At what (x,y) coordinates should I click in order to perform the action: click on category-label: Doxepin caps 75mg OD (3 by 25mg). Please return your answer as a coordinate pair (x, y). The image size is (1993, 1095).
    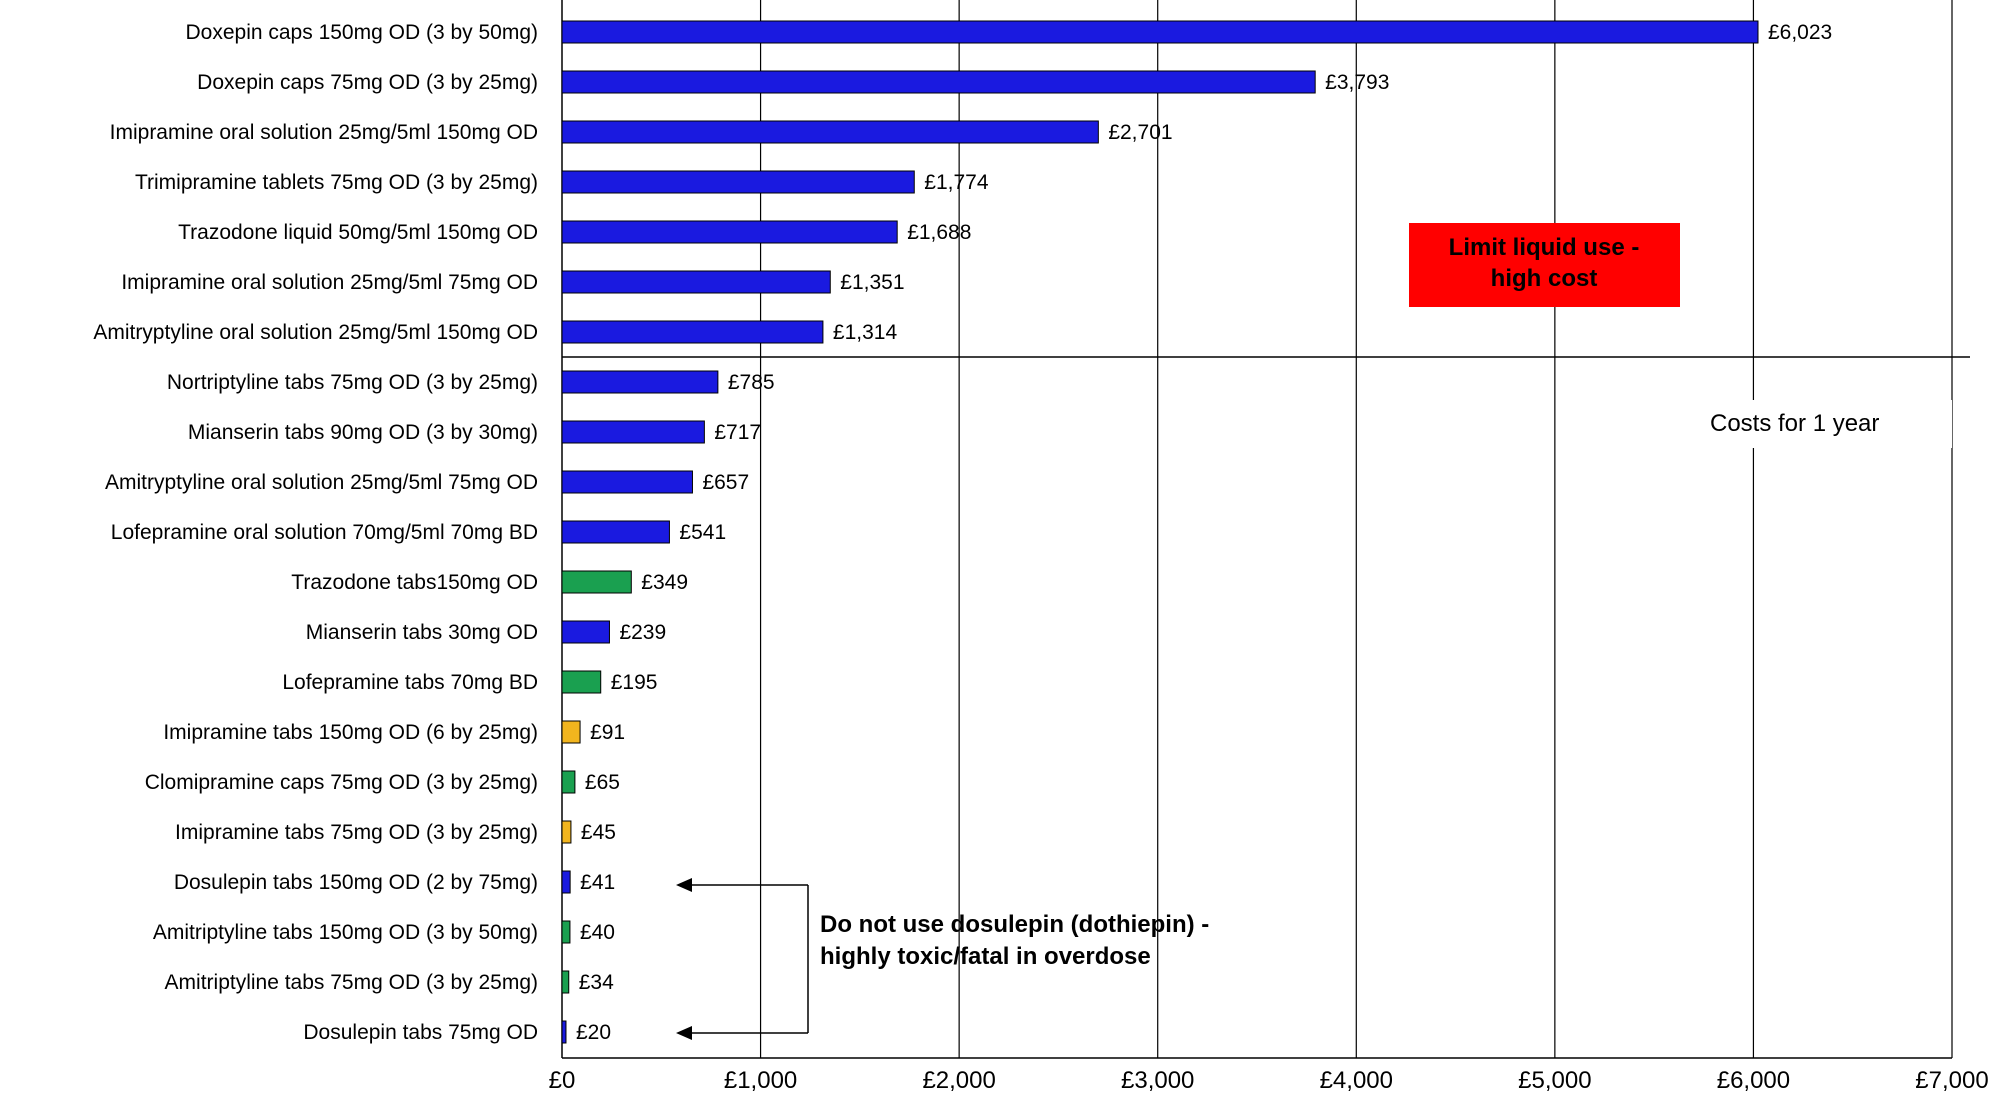
    Looking at the image, I should click on (367, 82).